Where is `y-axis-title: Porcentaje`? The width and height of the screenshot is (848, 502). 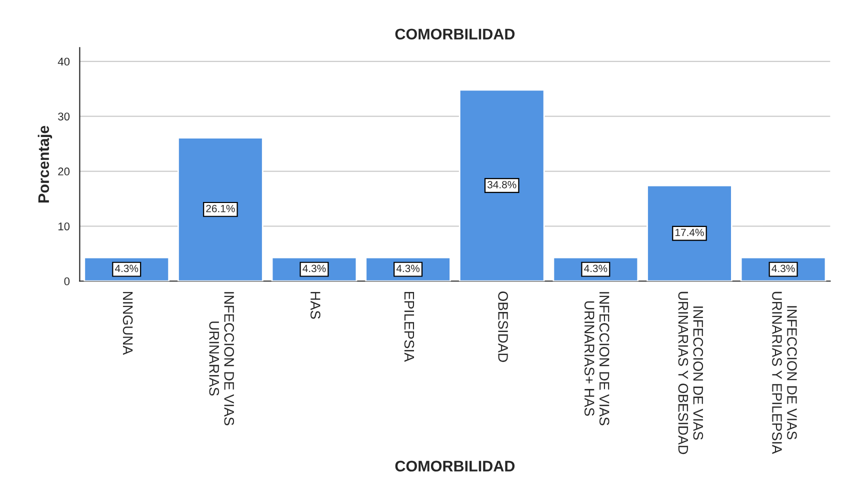
y-axis-title: Porcentaje is located at coordinates (45, 164).